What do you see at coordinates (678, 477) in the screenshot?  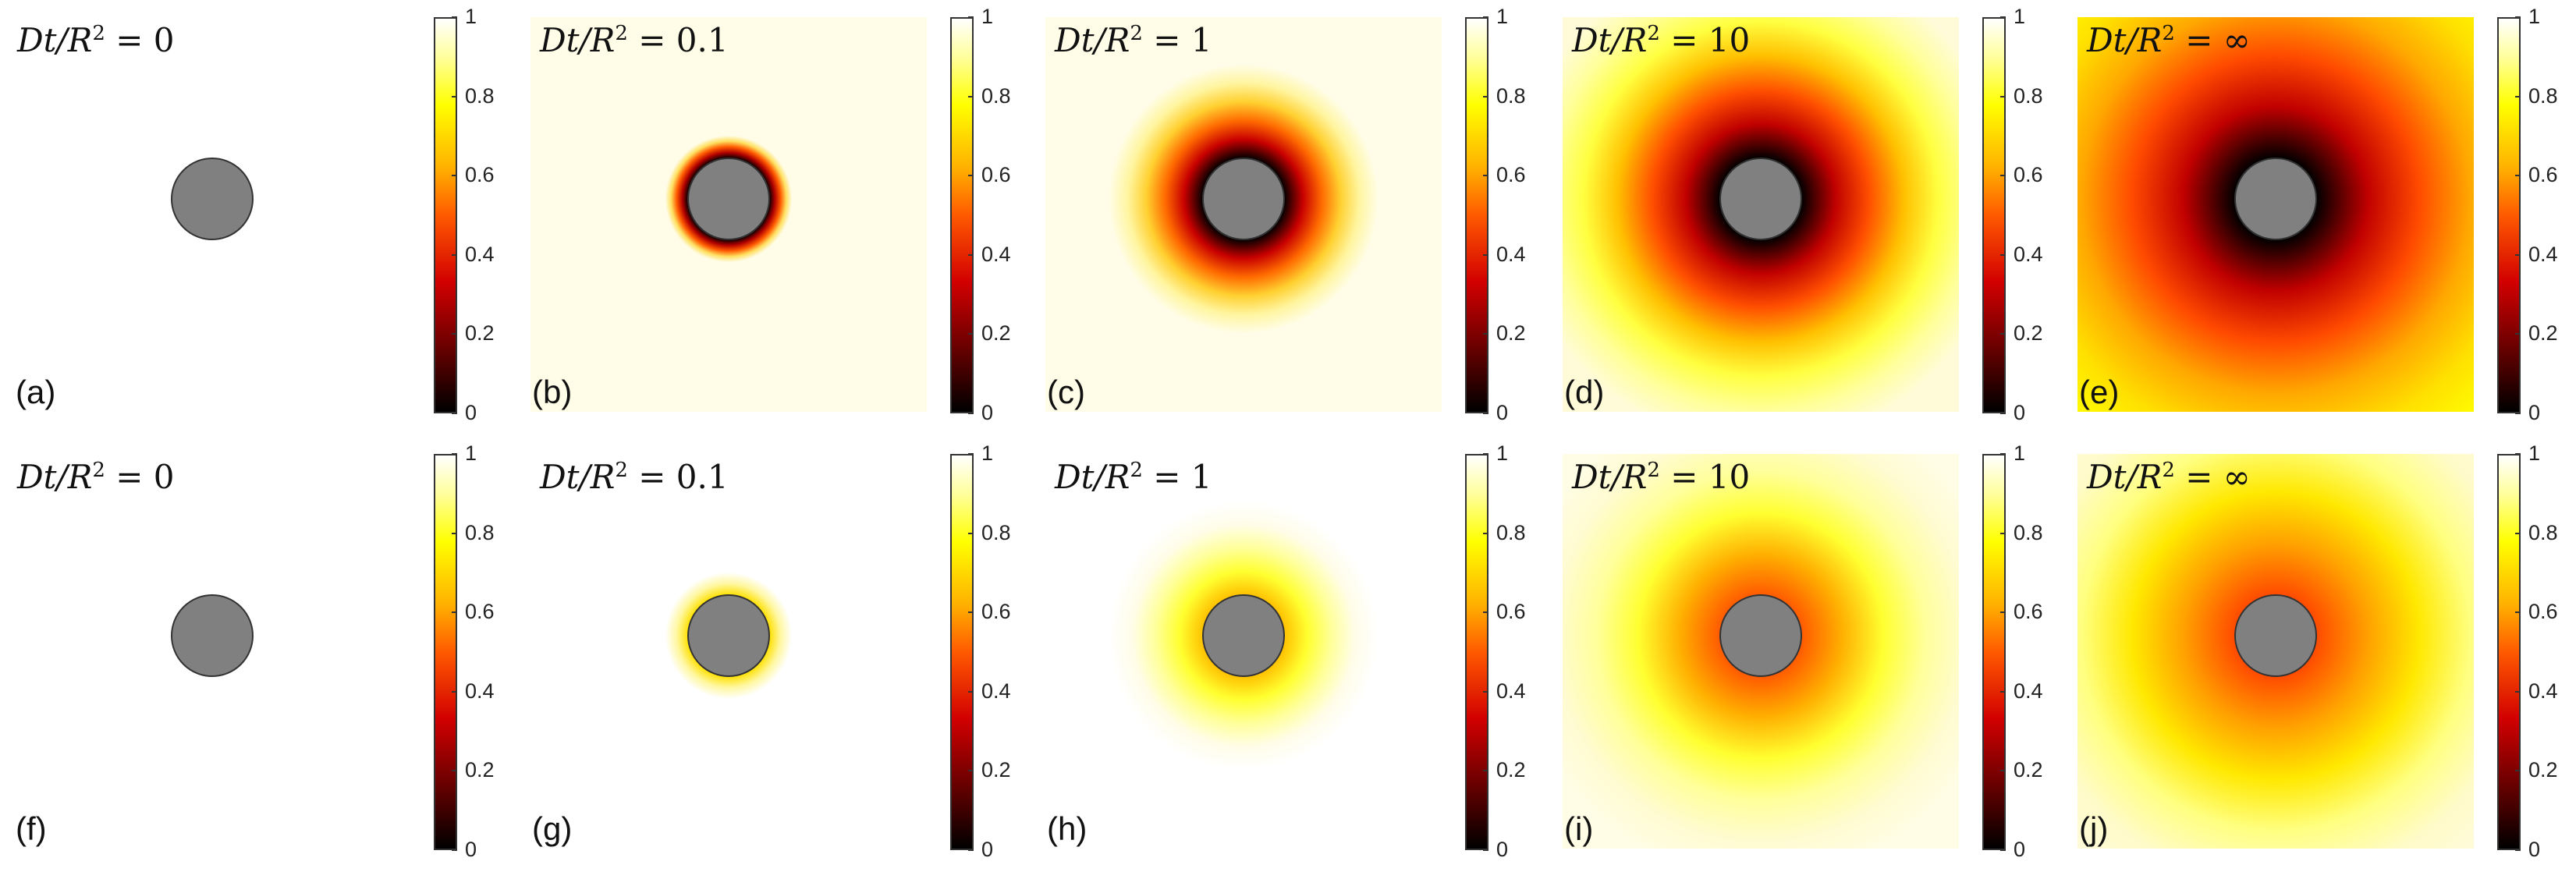 I see `panel-title-suffix: = 0.1` at bounding box center [678, 477].